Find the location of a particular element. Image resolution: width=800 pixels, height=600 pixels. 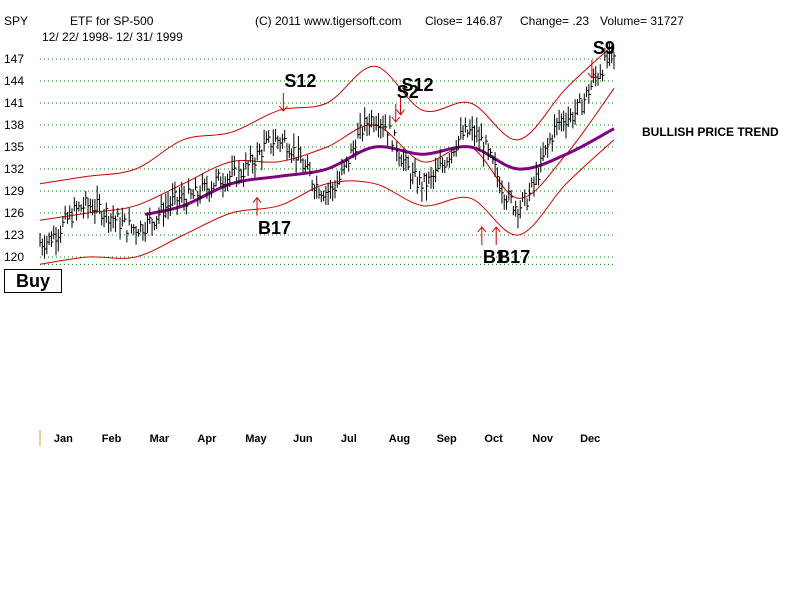

month-label: Nov is located at coordinates (543, 439).